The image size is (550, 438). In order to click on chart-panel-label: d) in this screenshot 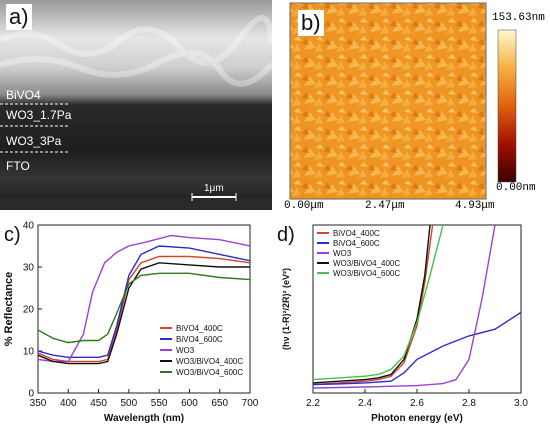, I will do `click(286, 235)`.